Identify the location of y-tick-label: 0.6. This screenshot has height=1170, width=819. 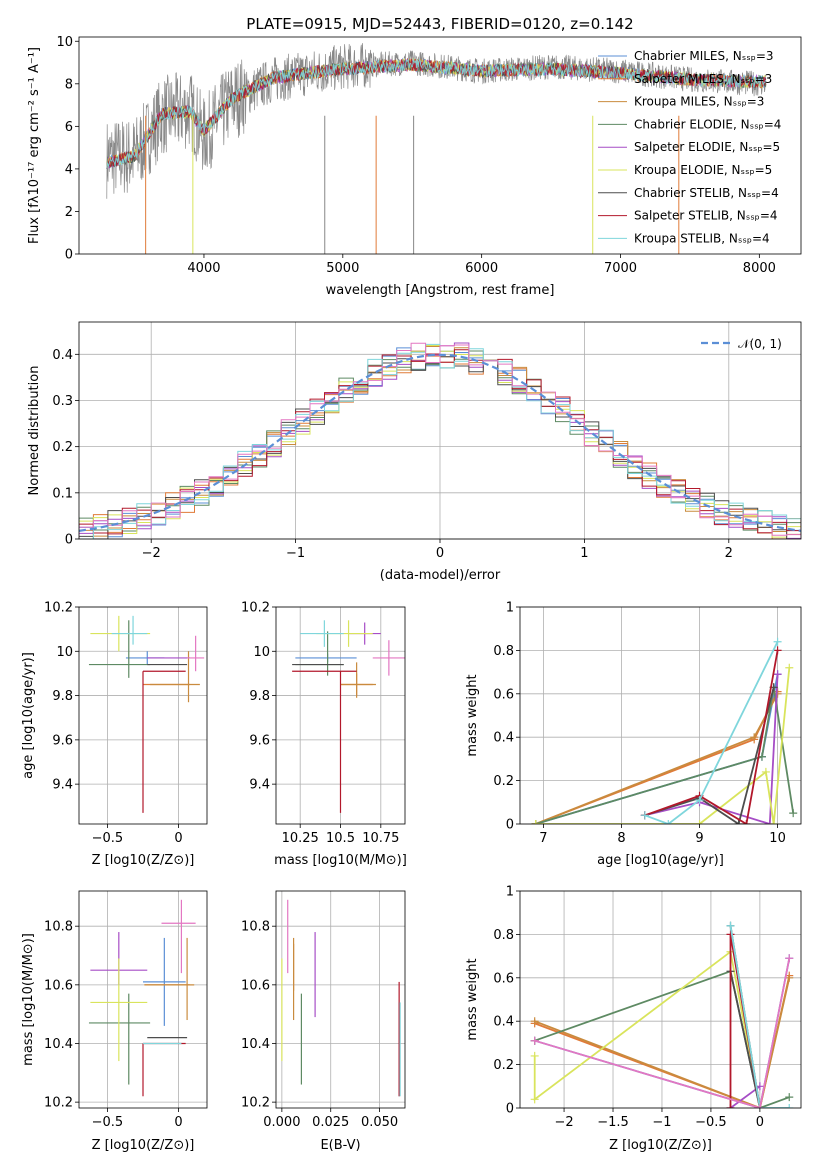
(503, 978).